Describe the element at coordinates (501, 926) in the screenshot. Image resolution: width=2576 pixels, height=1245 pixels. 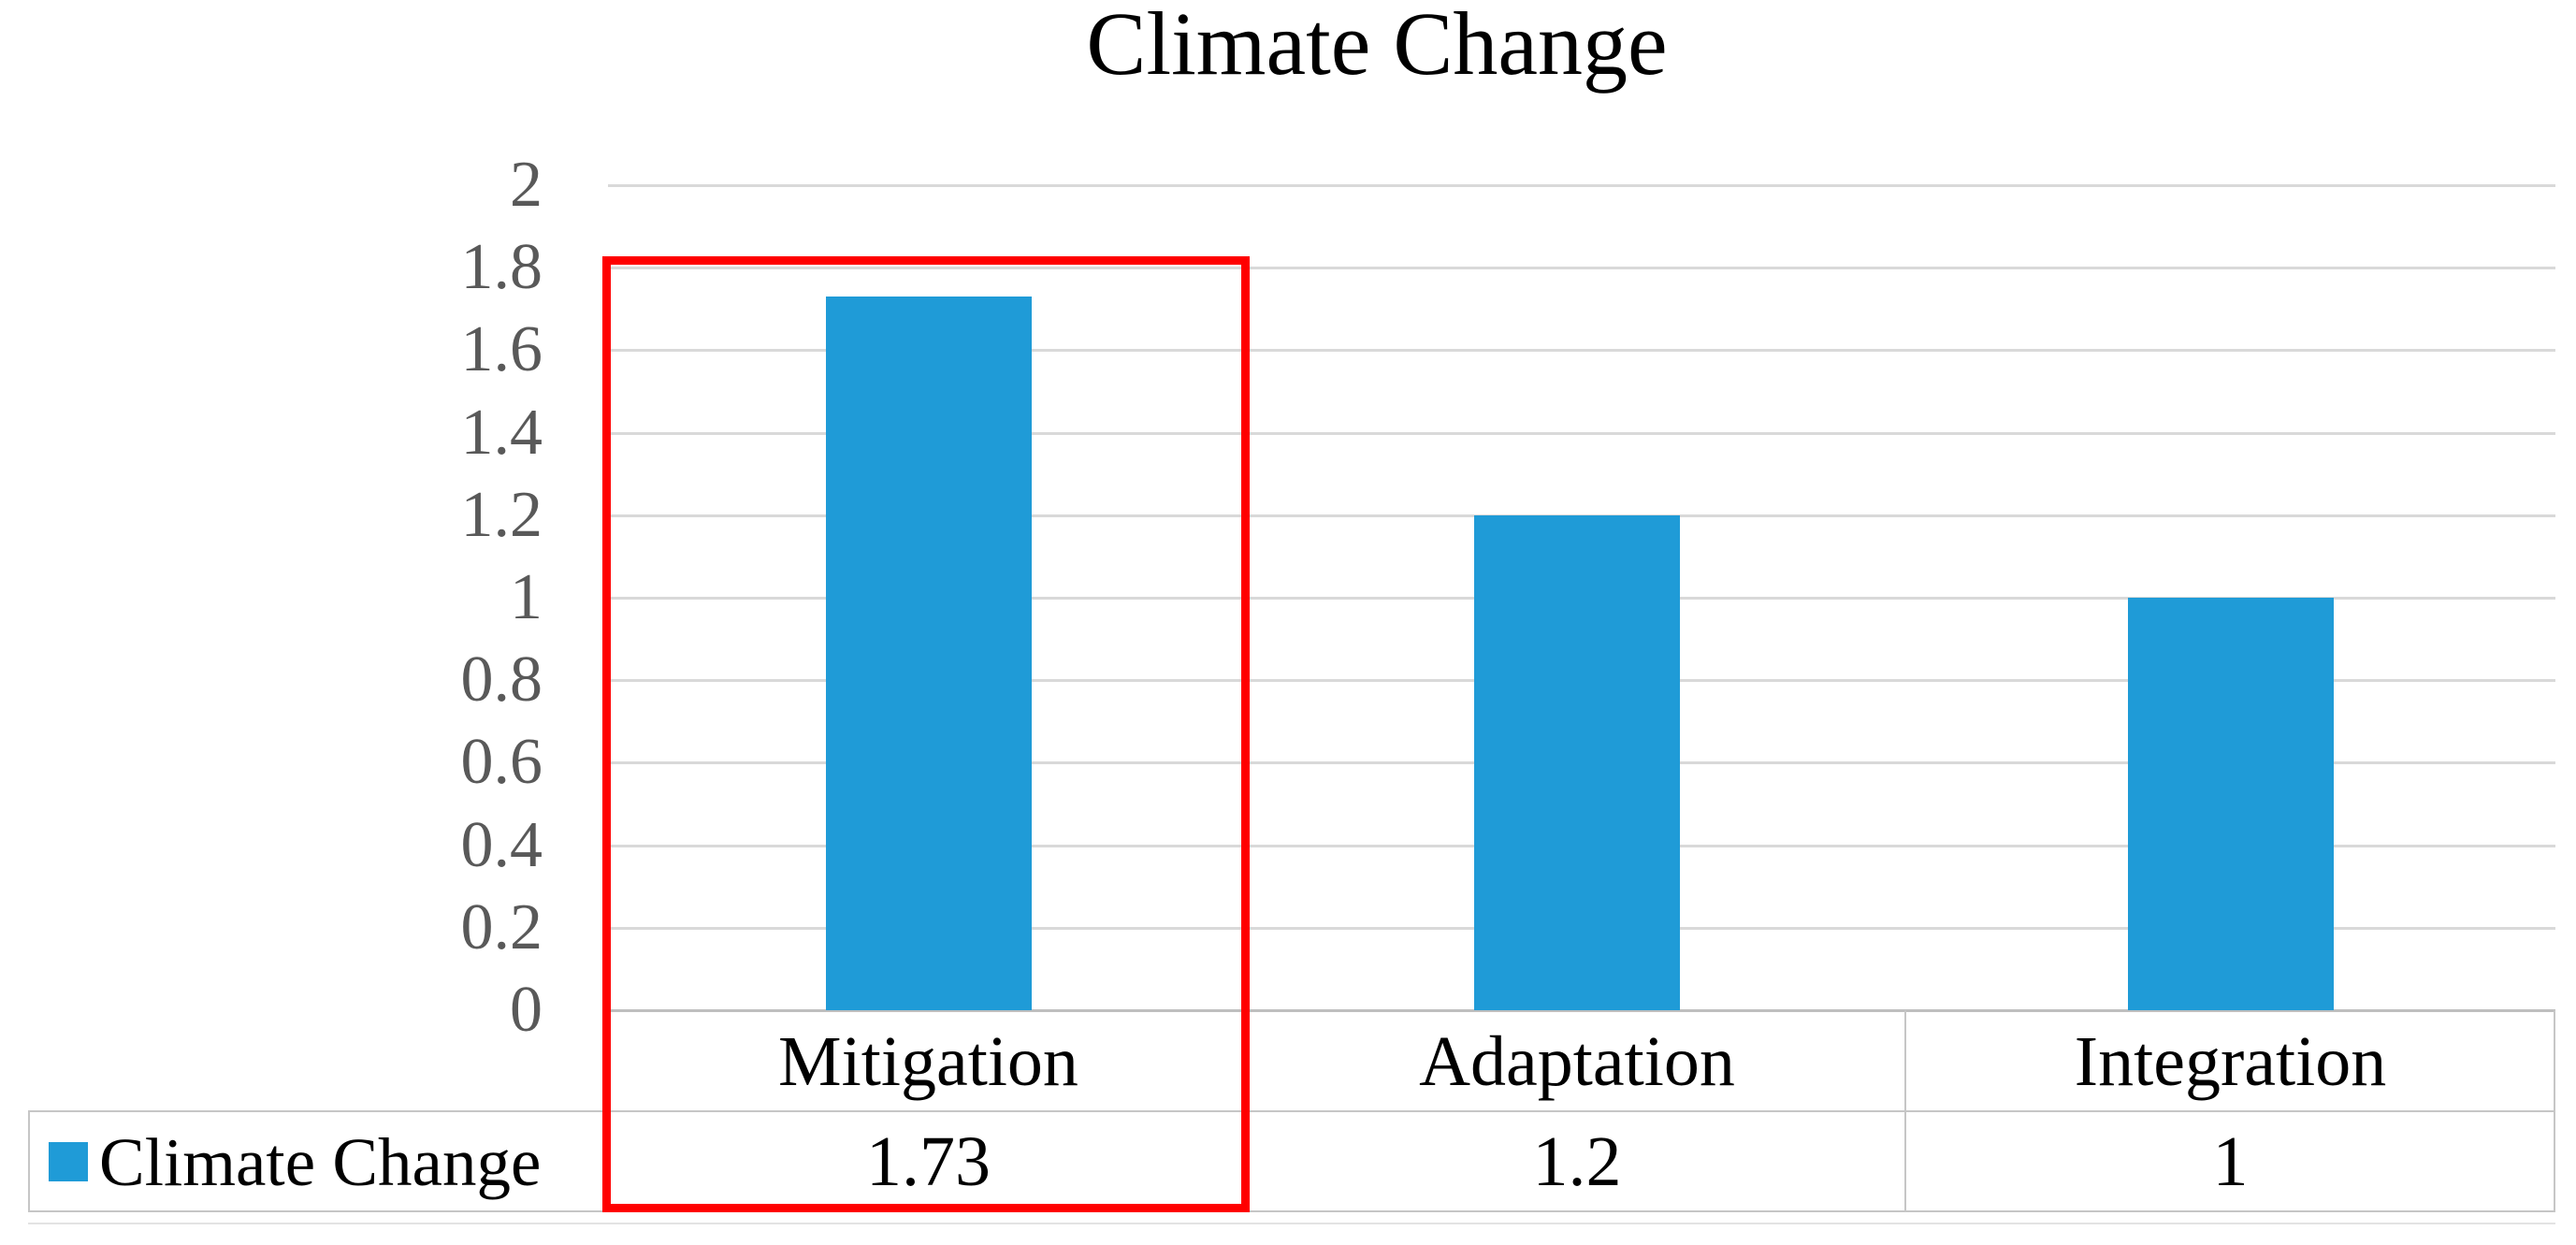
I see `y-tick-label: 0.2` at that location.